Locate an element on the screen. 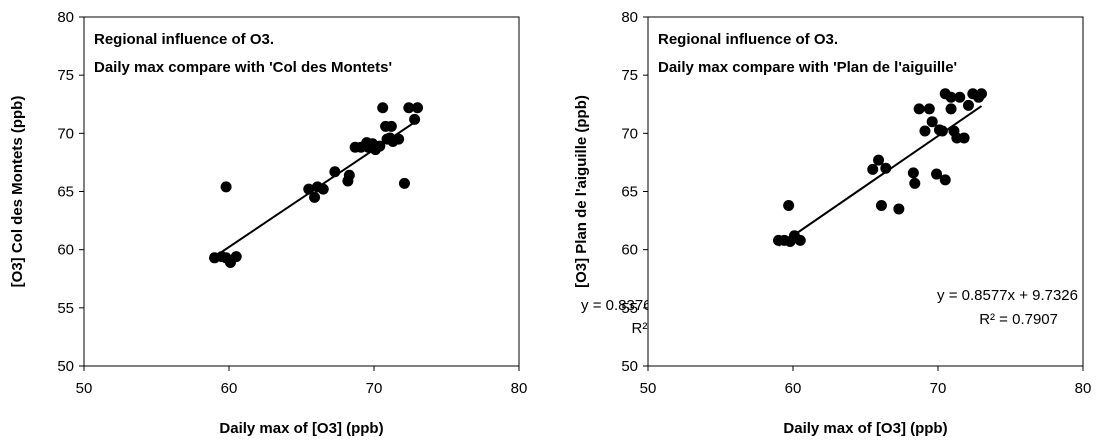 This screenshot has width=1097, height=448. chart-title-line: Daily max compare with 'Col des Montets' is located at coordinates (243, 67).